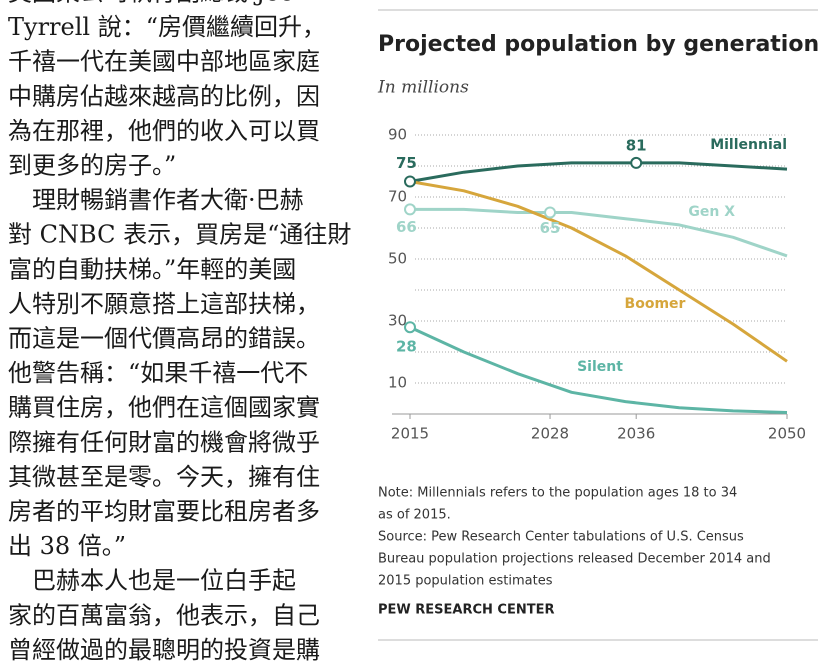 Image resolution: width=818 pixels, height=664 pixels. I want to click on y-tick-label: 10, so click(397, 383).